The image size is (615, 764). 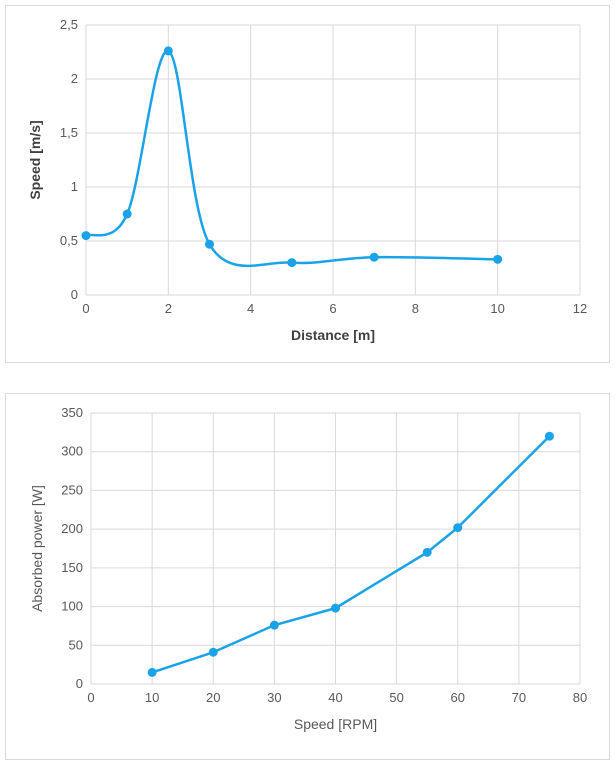 What do you see at coordinates (213, 697) in the screenshot?
I see `x-tick-label: 20` at bounding box center [213, 697].